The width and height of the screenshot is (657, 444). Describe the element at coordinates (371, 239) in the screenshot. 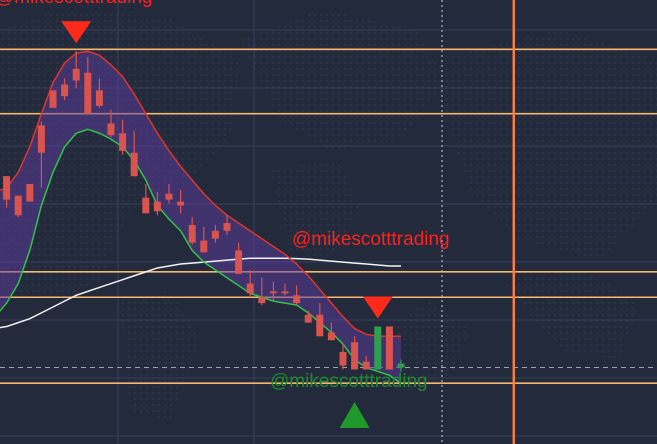

I see `watermark-middle: @mikescotttrading` at that location.